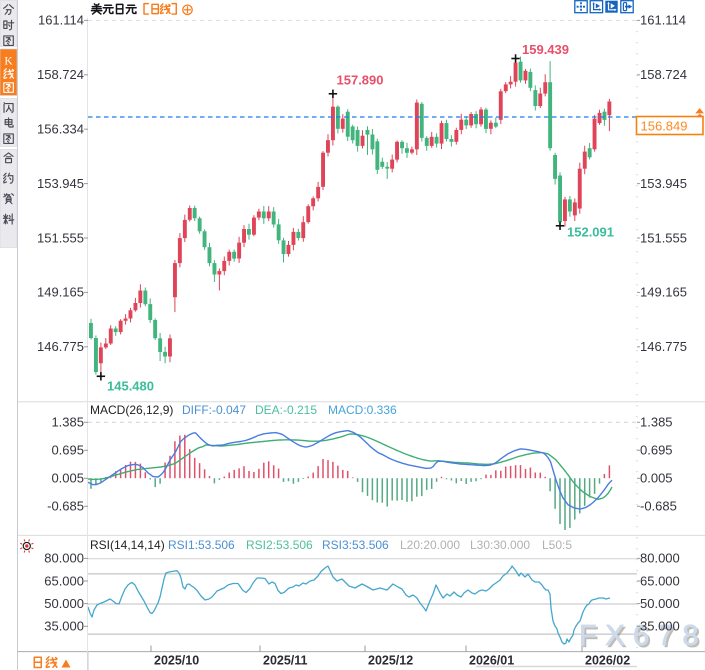 The width and height of the screenshot is (705, 670). I want to click on svg-text: 156.334, so click(60, 129).